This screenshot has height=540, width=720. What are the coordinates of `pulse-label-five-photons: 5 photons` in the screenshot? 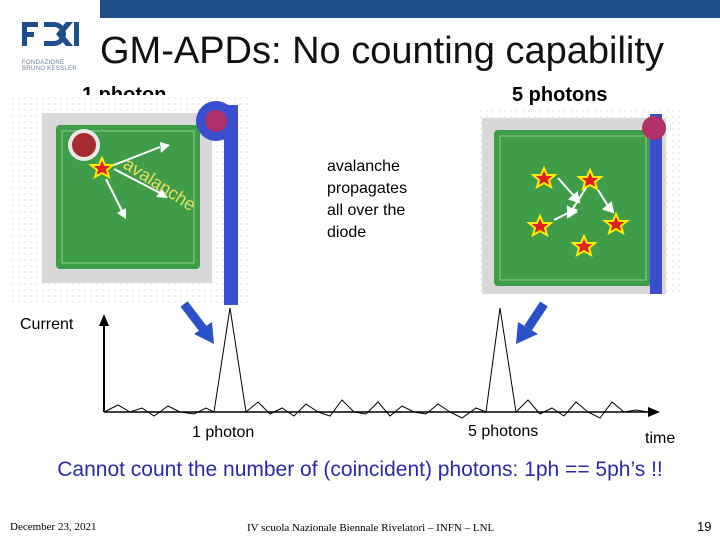 It's located at (503, 431).